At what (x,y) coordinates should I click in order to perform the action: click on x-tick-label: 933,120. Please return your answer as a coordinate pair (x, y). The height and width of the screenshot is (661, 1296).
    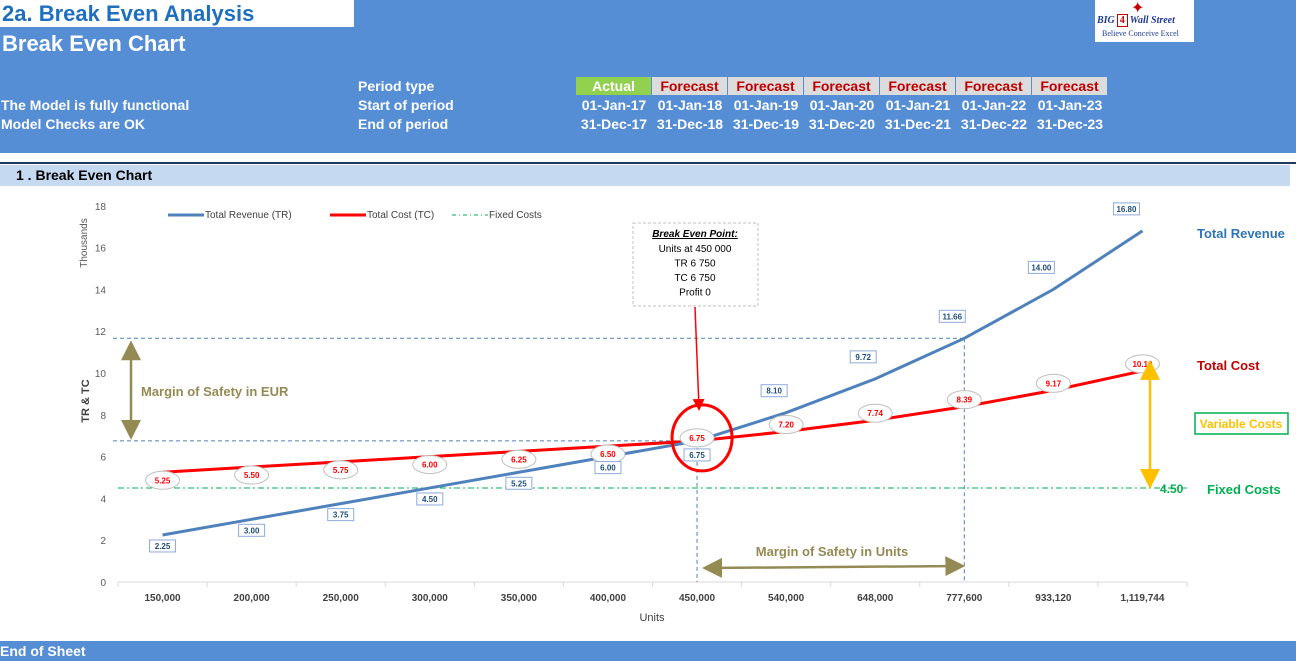
    Looking at the image, I should click on (1053, 598).